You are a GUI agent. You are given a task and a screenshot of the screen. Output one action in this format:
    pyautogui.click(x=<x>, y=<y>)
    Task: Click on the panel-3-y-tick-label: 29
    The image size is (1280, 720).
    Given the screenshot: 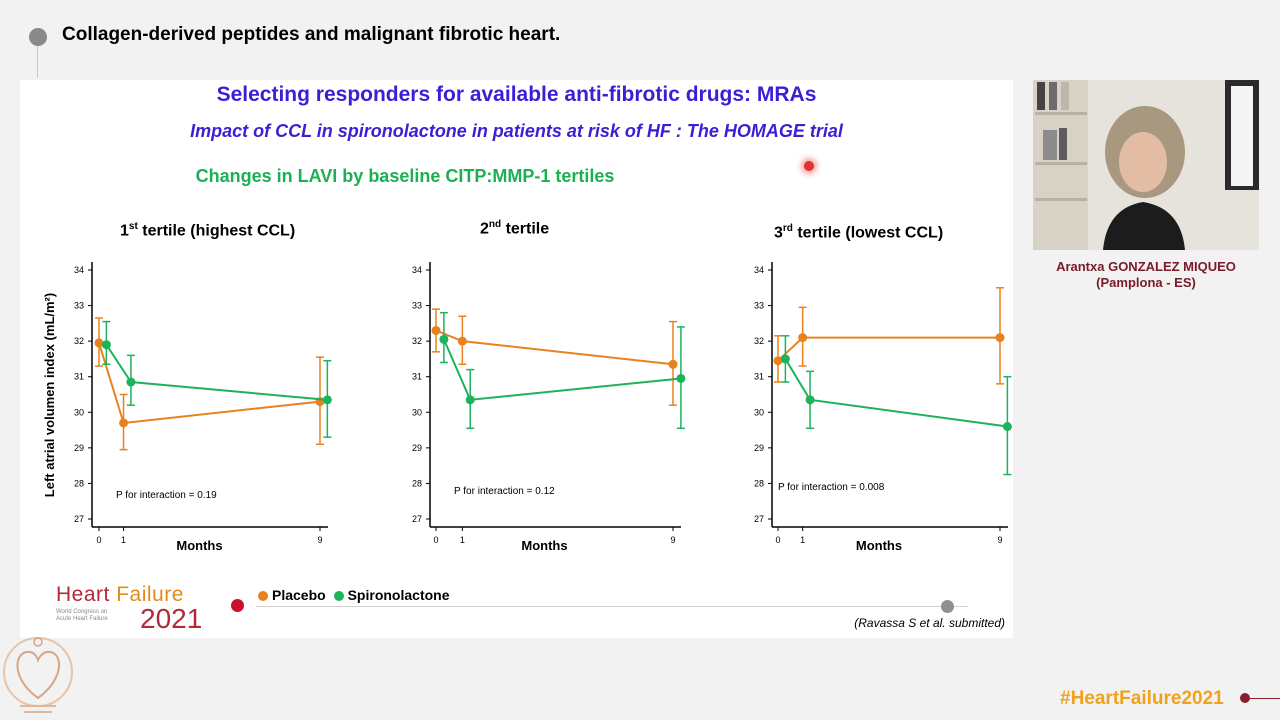 What is the action you would take?
    pyautogui.click(x=759, y=448)
    